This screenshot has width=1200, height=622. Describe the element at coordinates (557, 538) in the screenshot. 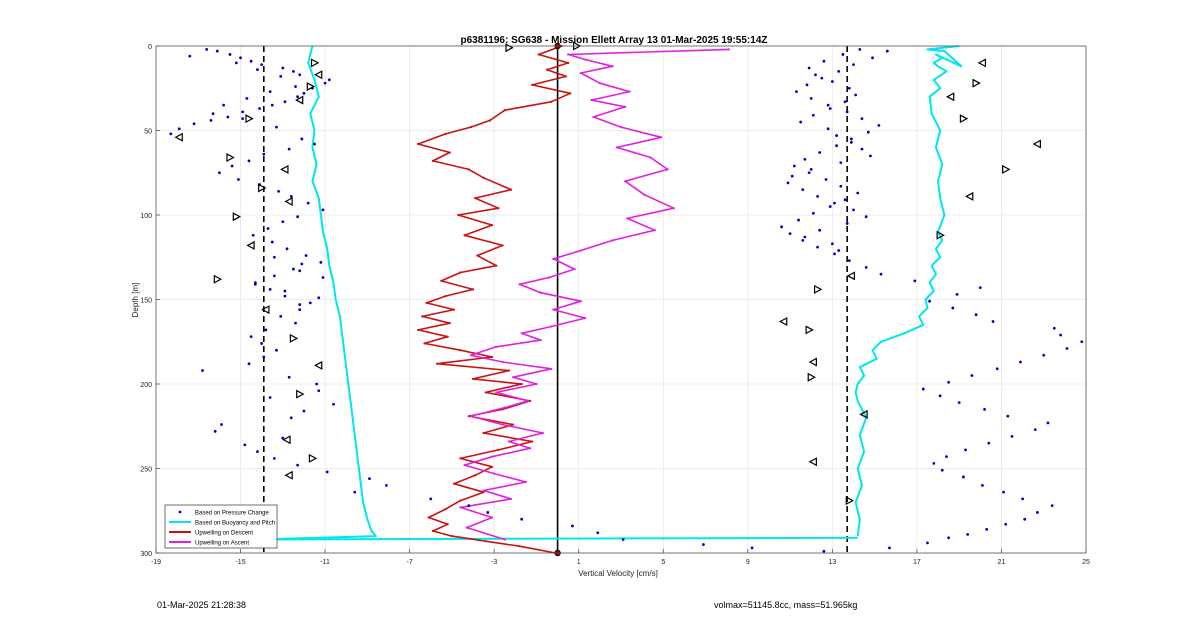

I see `buoyancy-line-bottom` at that location.